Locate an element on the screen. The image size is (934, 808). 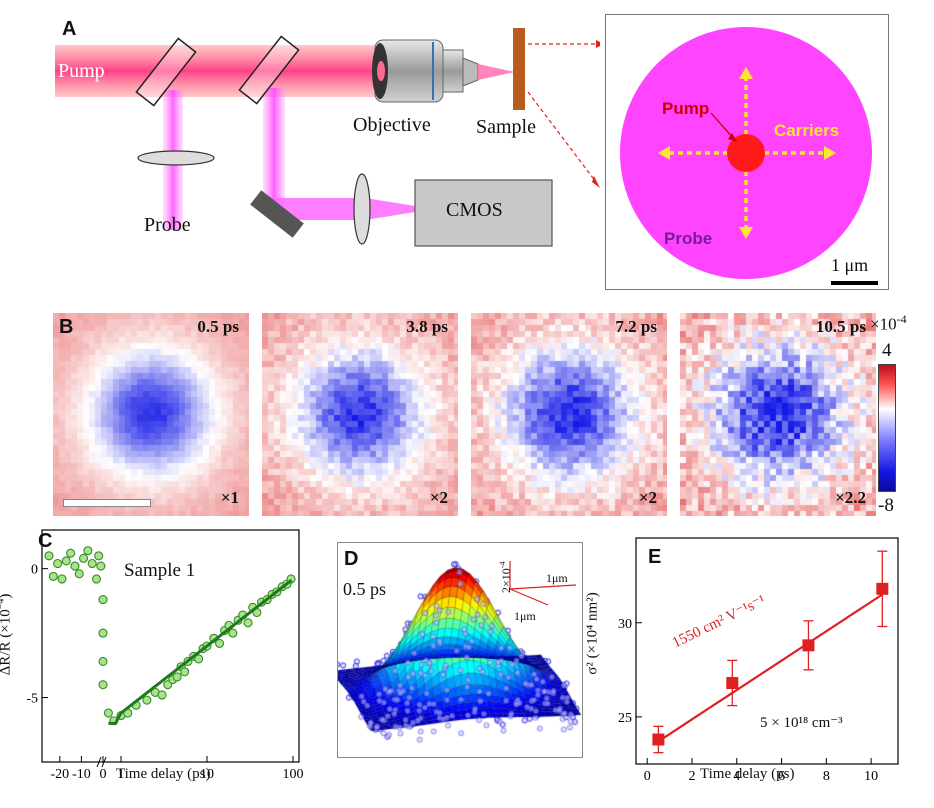
probe-label: Probe is located at coordinates (167, 225).